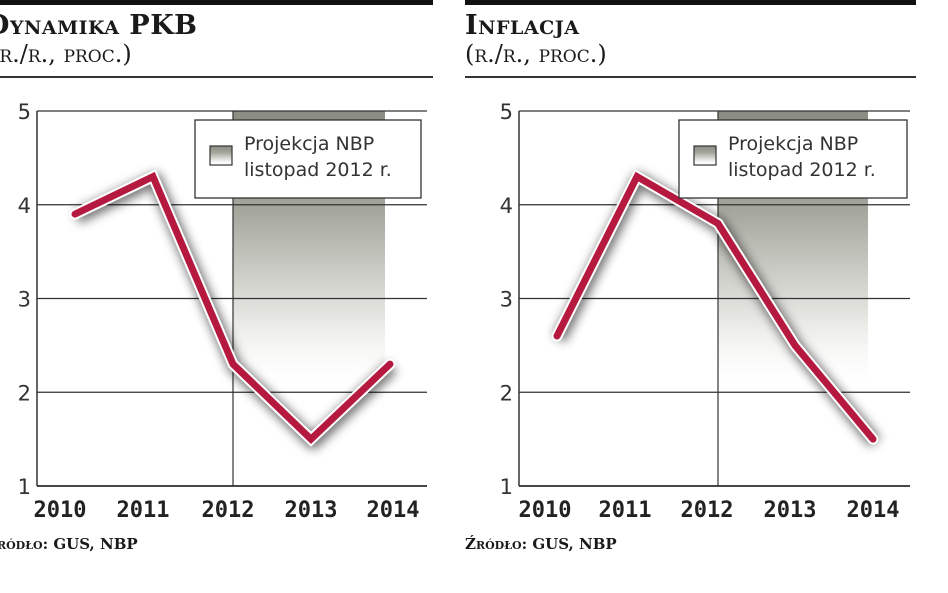  Describe the element at coordinates (522, 25) in the screenshot. I see `chart-title: Inflacja` at that location.